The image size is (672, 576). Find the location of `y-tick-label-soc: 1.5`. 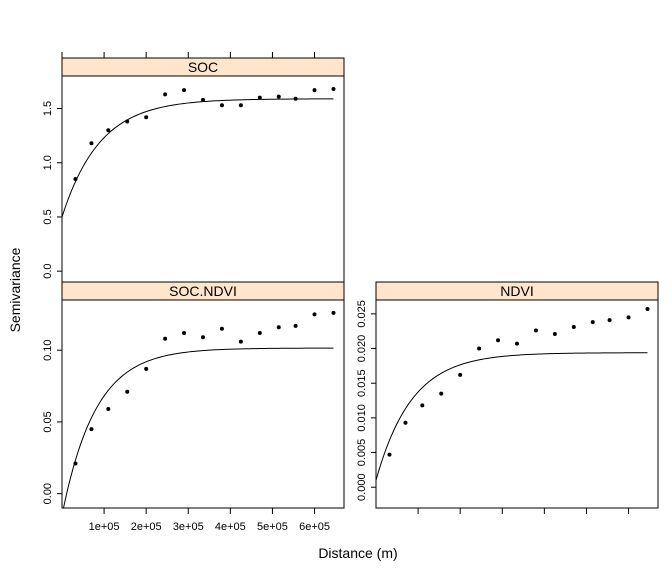

y-tick-label-soc: 1.5 is located at coordinates (48, 108).